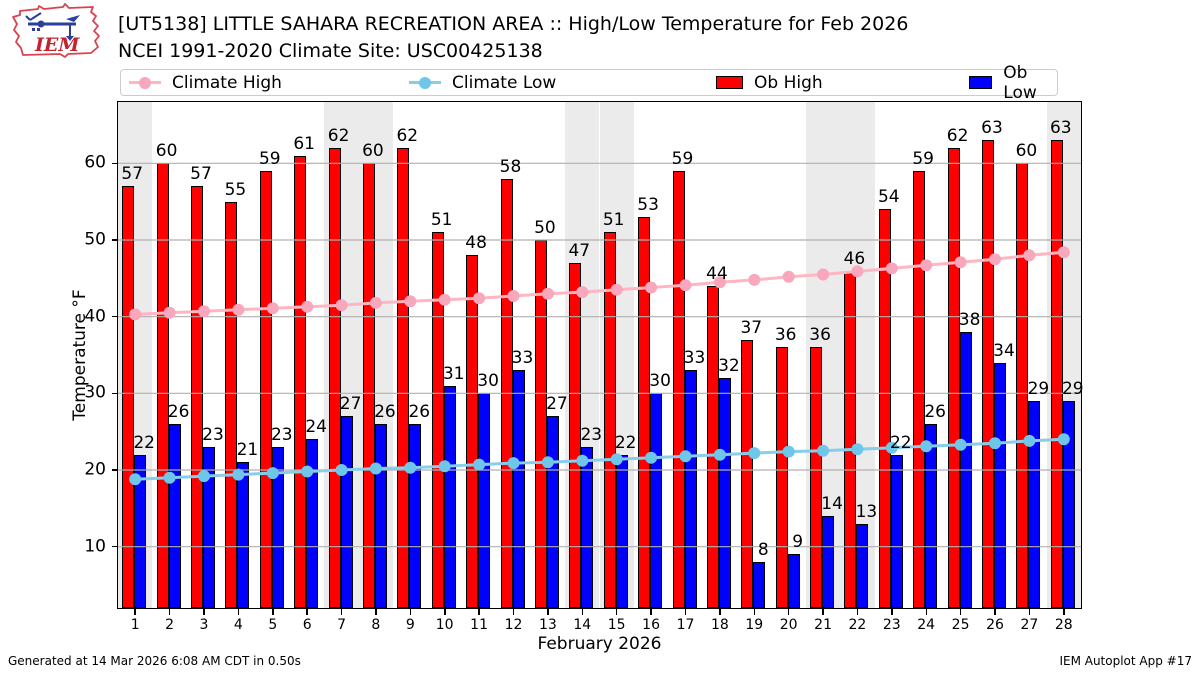 This screenshot has width=1200, height=675. I want to click on legend-item-ob-low: Ob Low, so click(1013, 83).